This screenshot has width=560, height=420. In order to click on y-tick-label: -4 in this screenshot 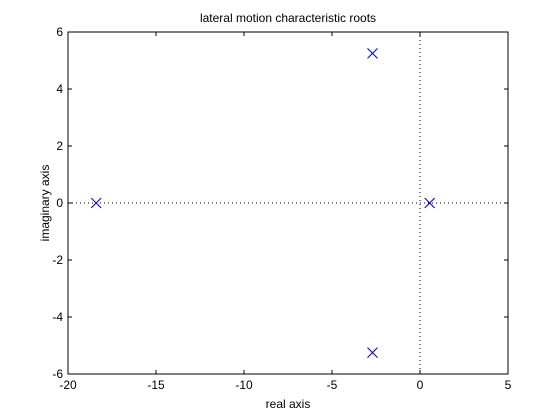, I will do `click(57, 317)`.